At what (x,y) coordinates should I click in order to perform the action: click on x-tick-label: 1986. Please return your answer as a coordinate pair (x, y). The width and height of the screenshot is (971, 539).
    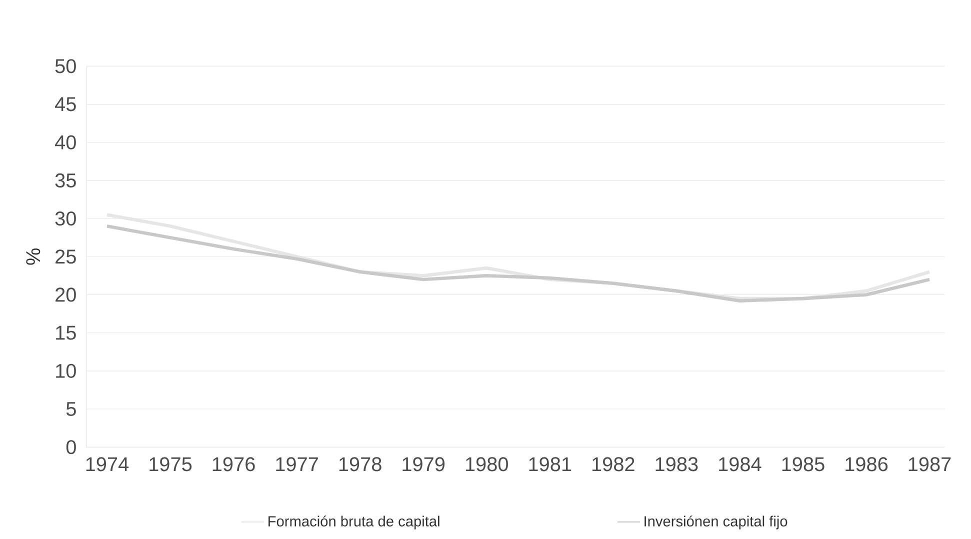
    Looking at the image, I should click on (867, 464).